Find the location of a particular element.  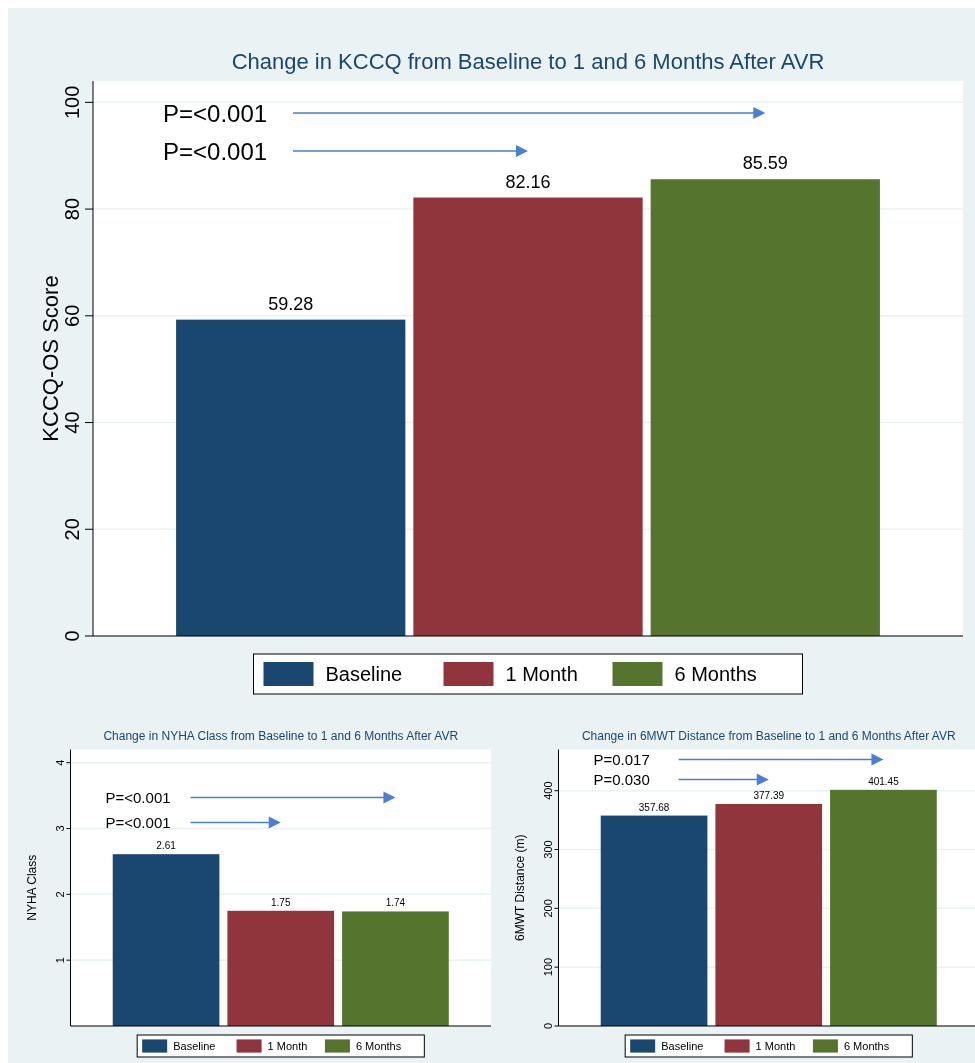

y-tick-label: 40 is located at coordinates (72, 422).